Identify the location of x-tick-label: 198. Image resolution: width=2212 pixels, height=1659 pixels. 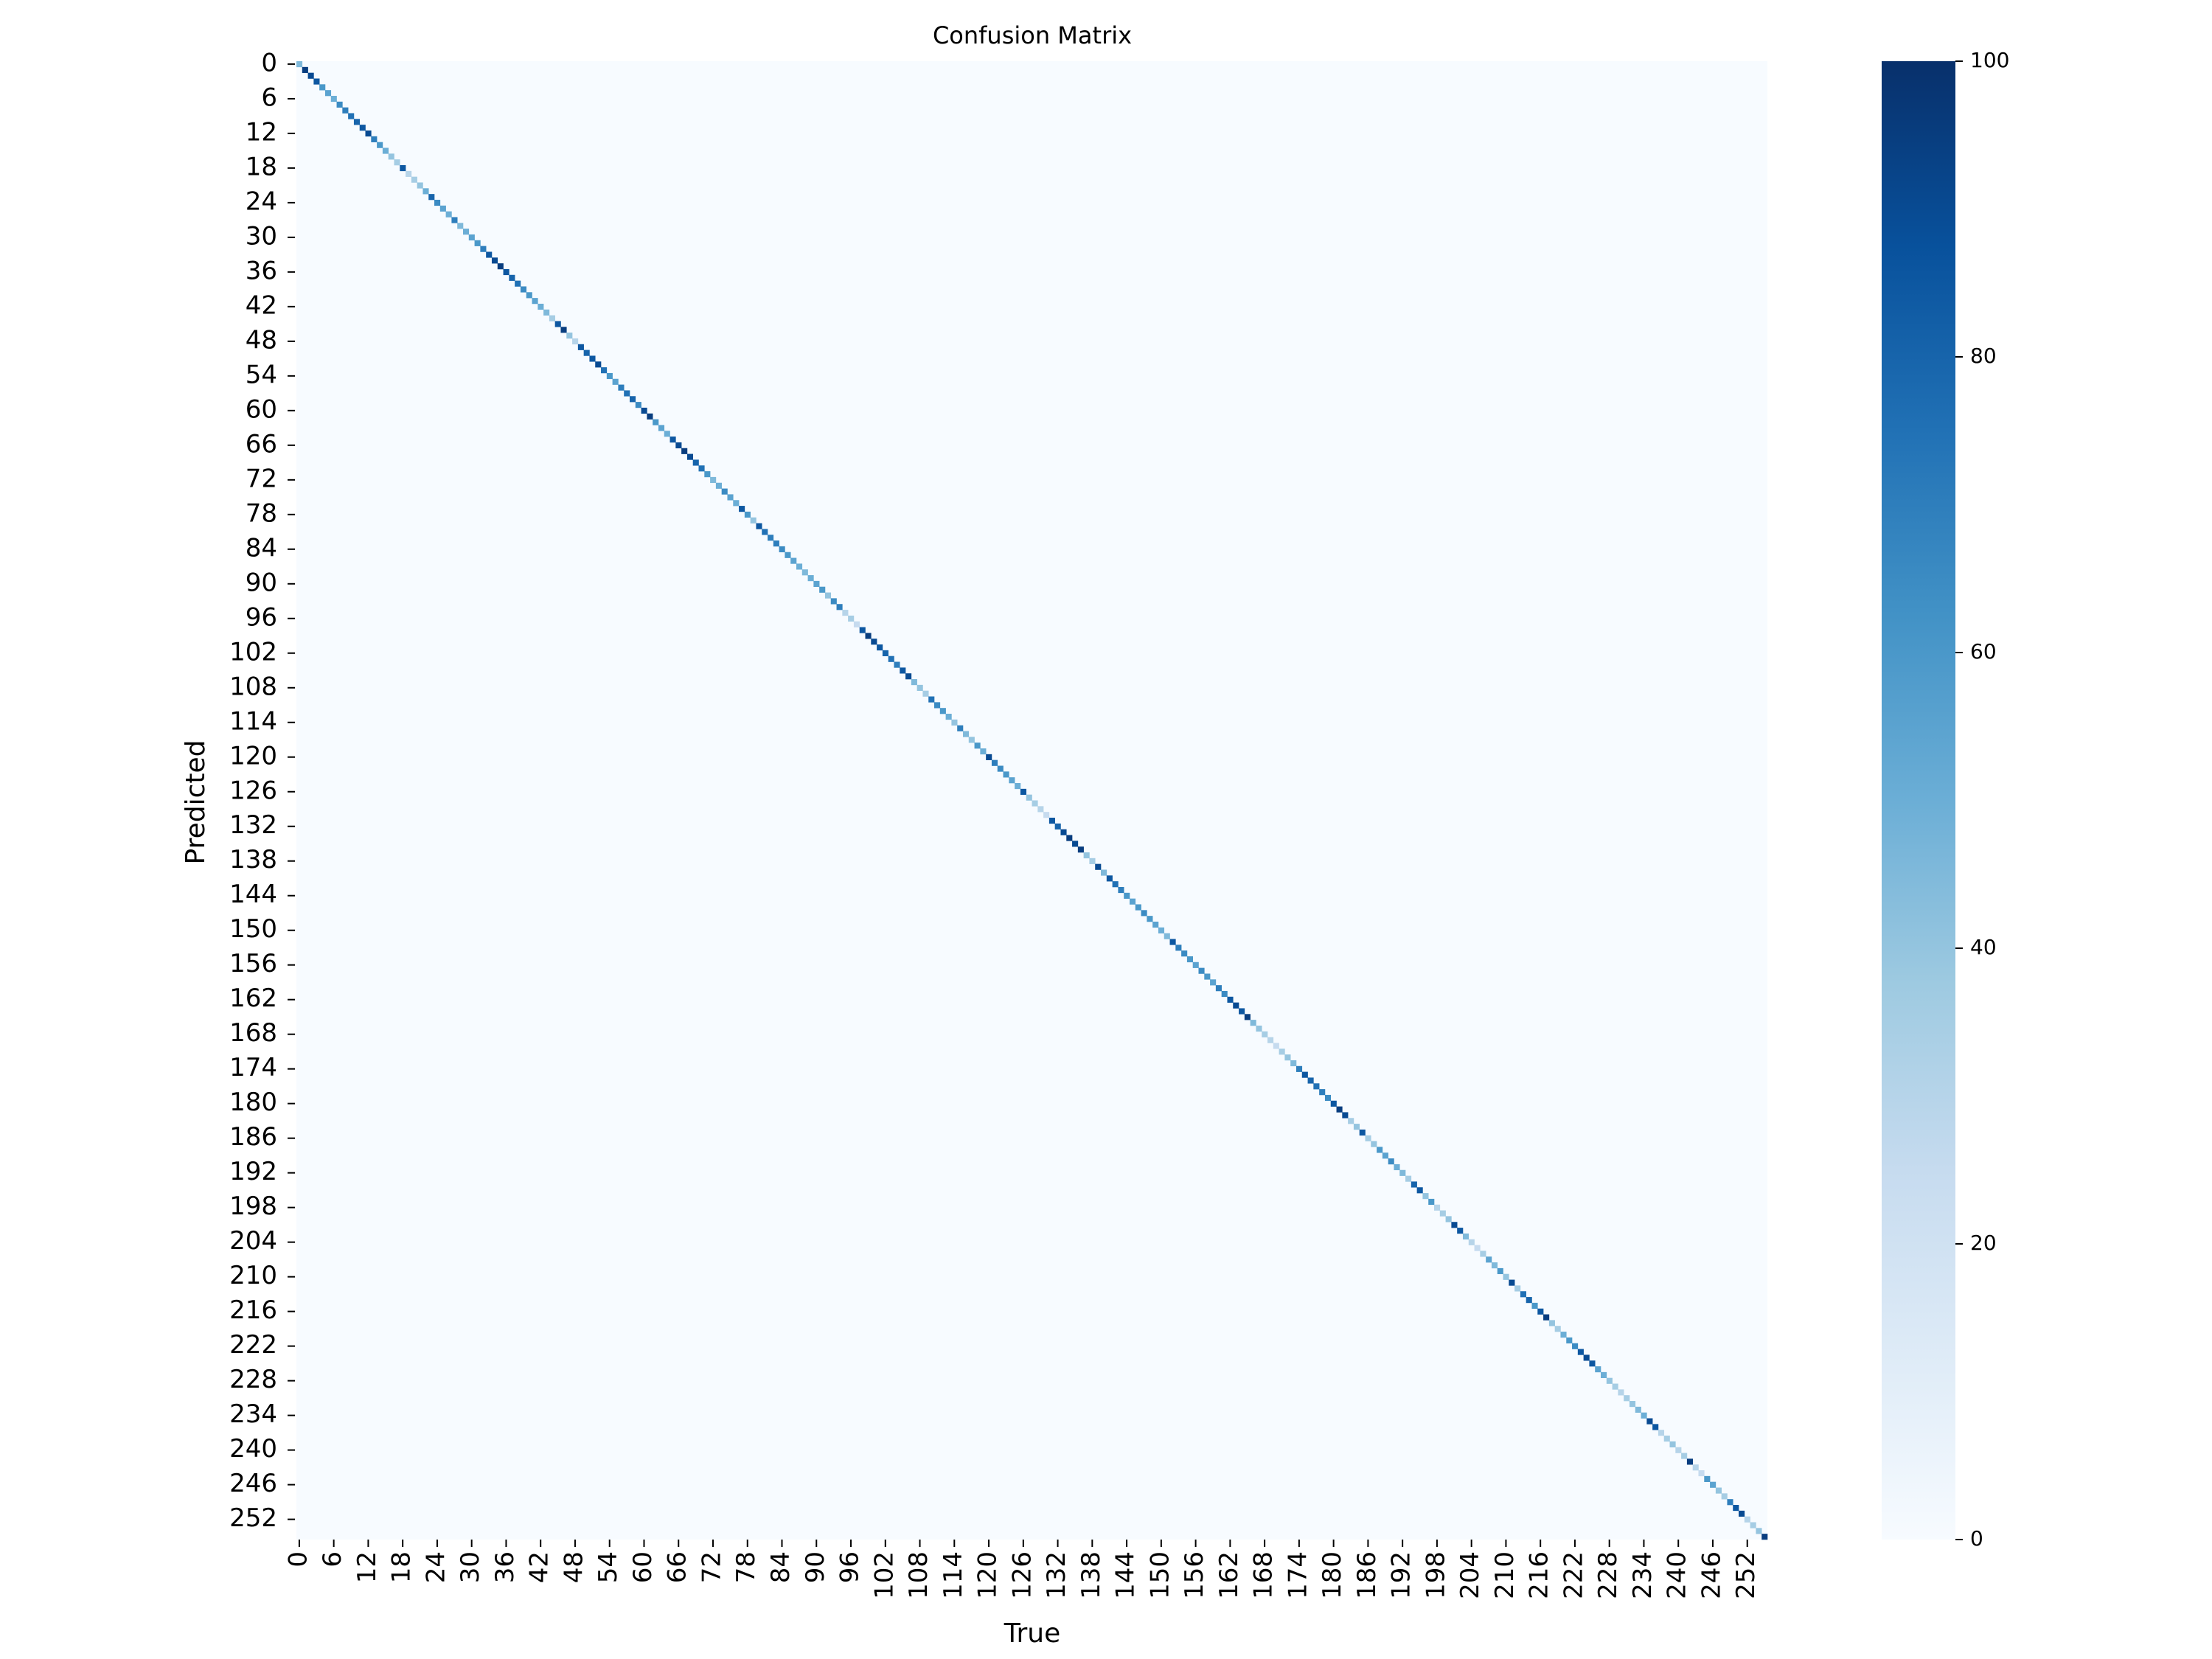
(1435, 1575).